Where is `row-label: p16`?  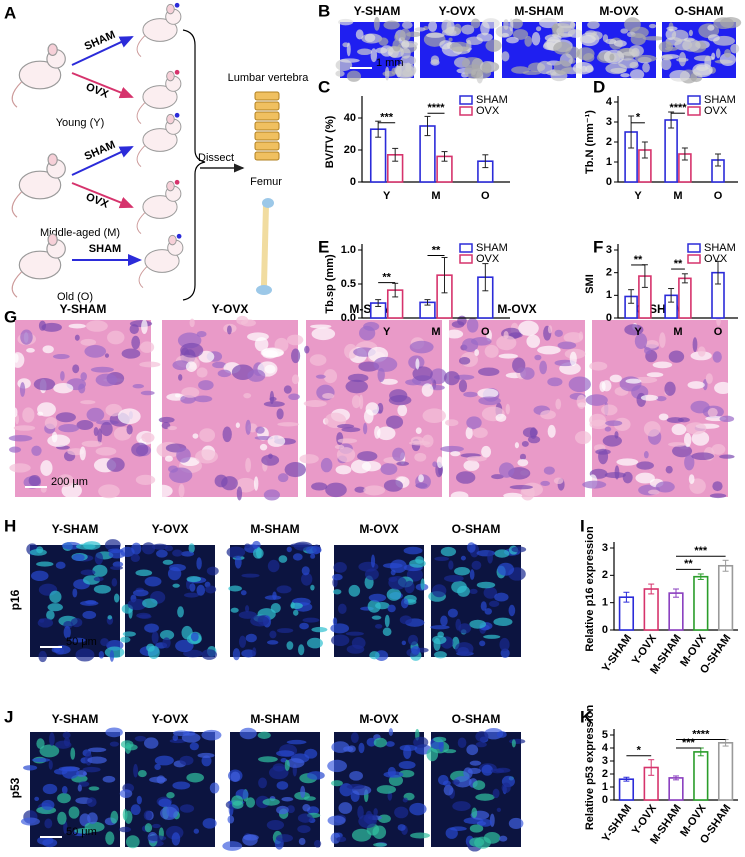 row-label: p16 is located at coordinates (15, 599).